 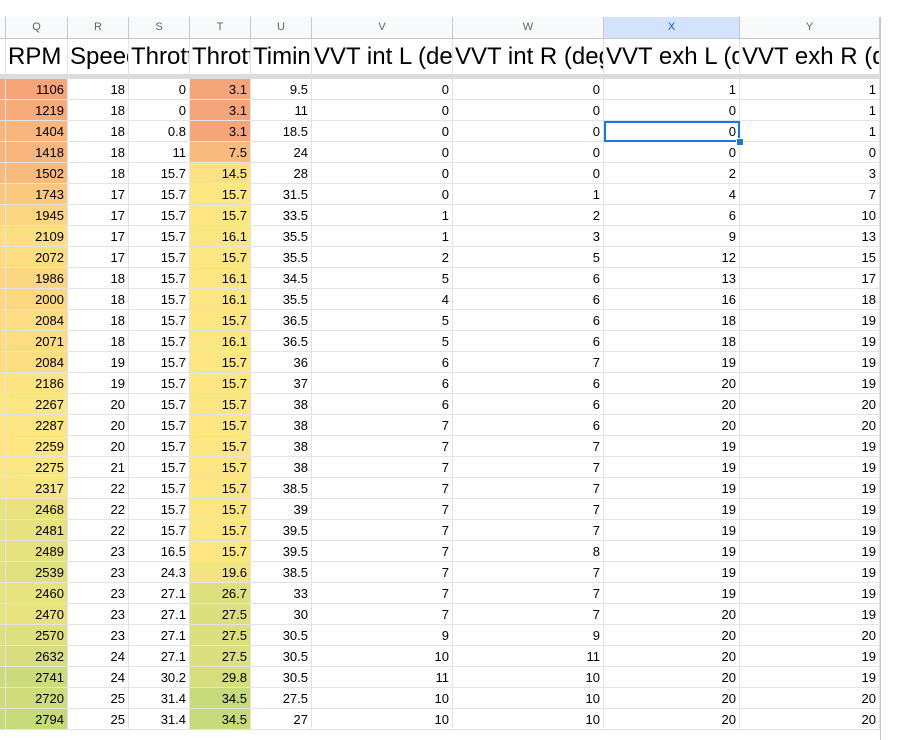 I want to click on cell: 16.1, so click(x=220, y=236).